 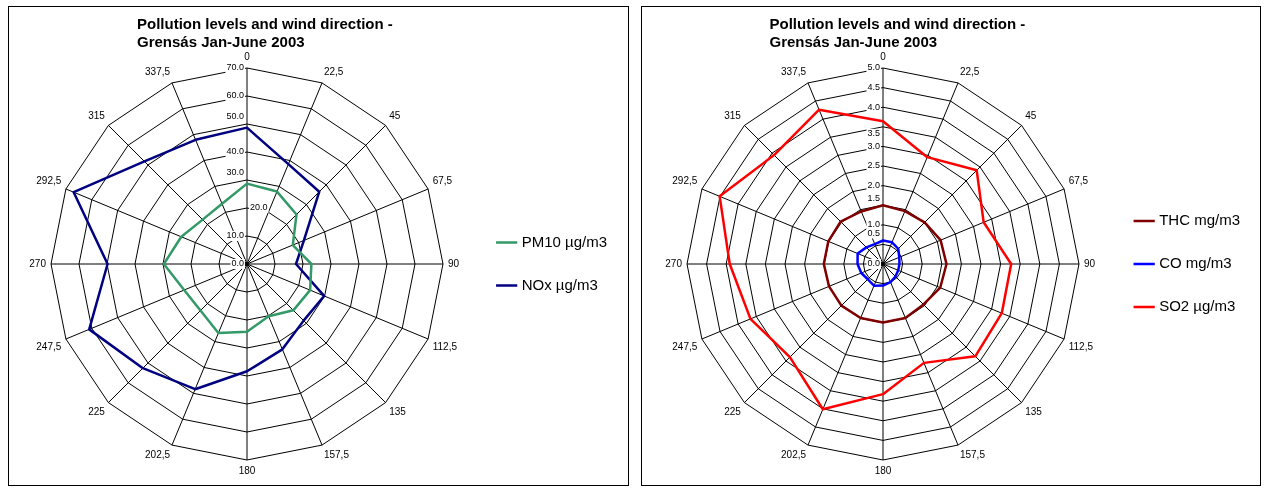 What do you see at coordinates (235, 116) in the screenshot?
I see `y-tick-label: 50.0` at bounding box center [235, 116].